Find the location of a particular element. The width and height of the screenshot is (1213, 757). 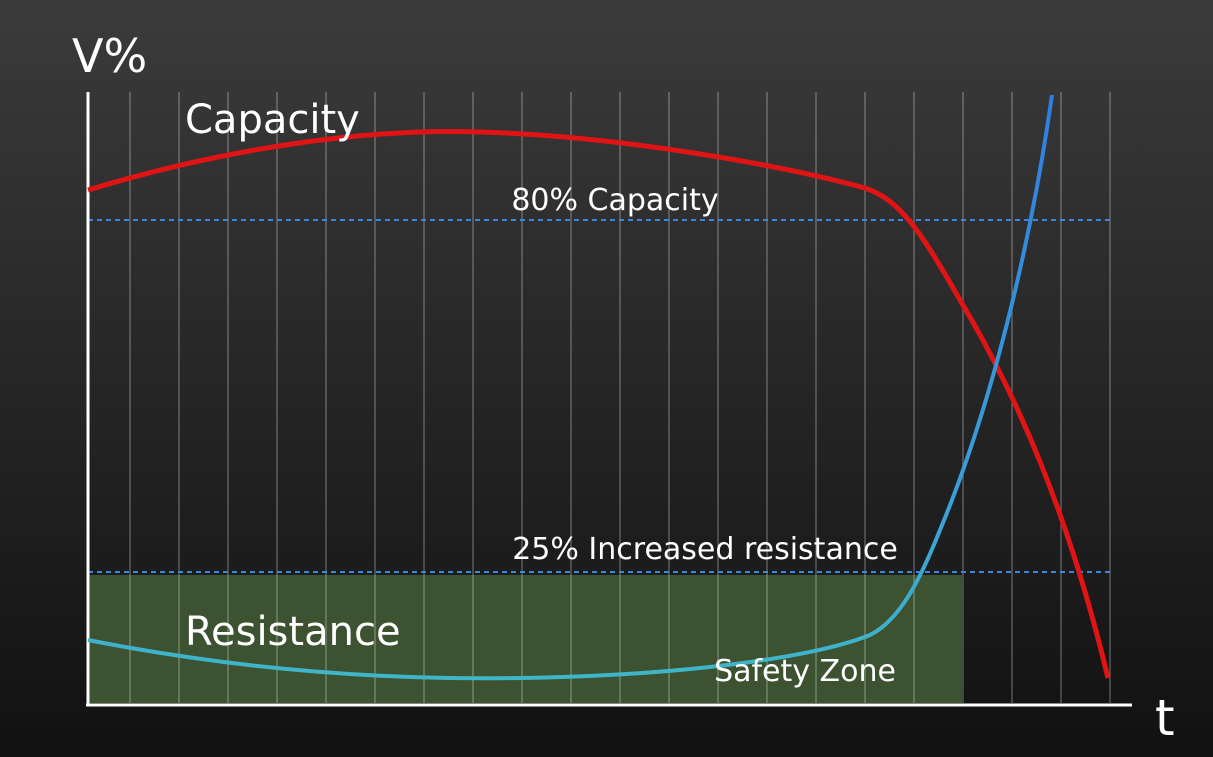

y-axis-label: V% is located at coordinates (109, 56).